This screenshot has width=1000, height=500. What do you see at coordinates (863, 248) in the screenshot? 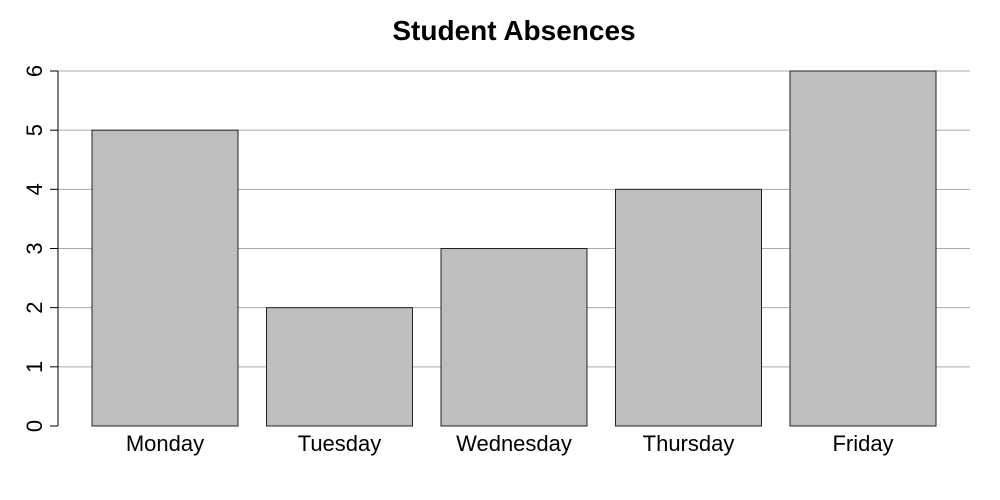
I see `bar-friday` at bounding box center [863, 248].